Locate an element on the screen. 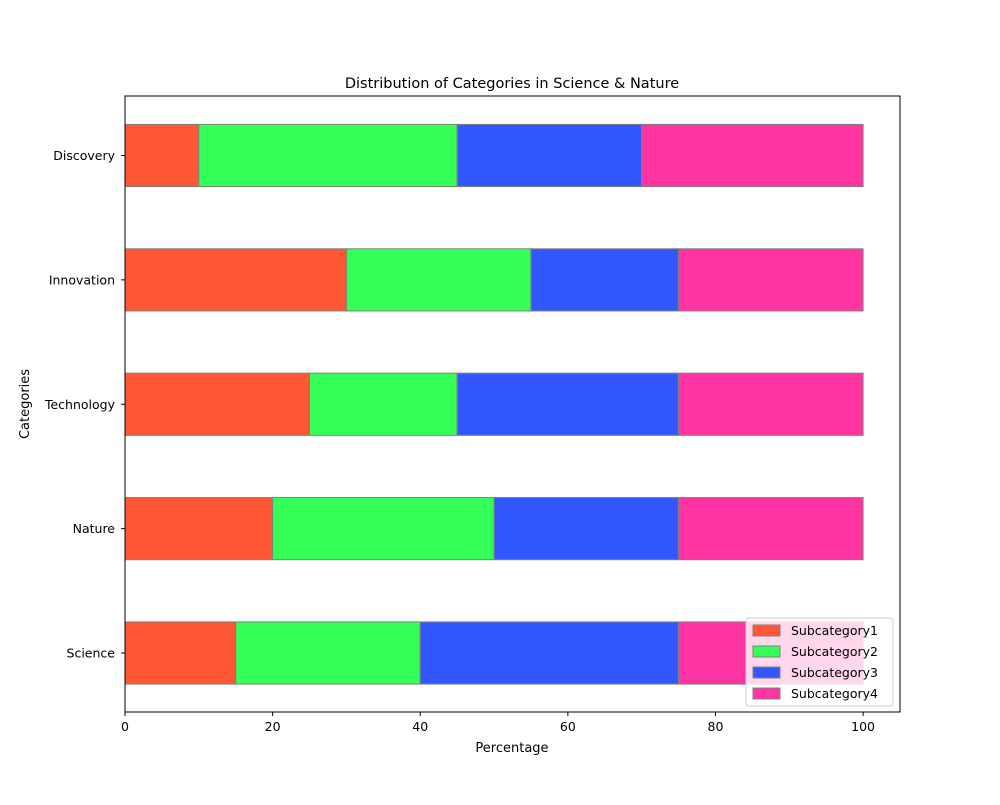 The height and width of the screenshot is (805, 1000). x-tick-label: 80 is located at coordinates (716, 726).